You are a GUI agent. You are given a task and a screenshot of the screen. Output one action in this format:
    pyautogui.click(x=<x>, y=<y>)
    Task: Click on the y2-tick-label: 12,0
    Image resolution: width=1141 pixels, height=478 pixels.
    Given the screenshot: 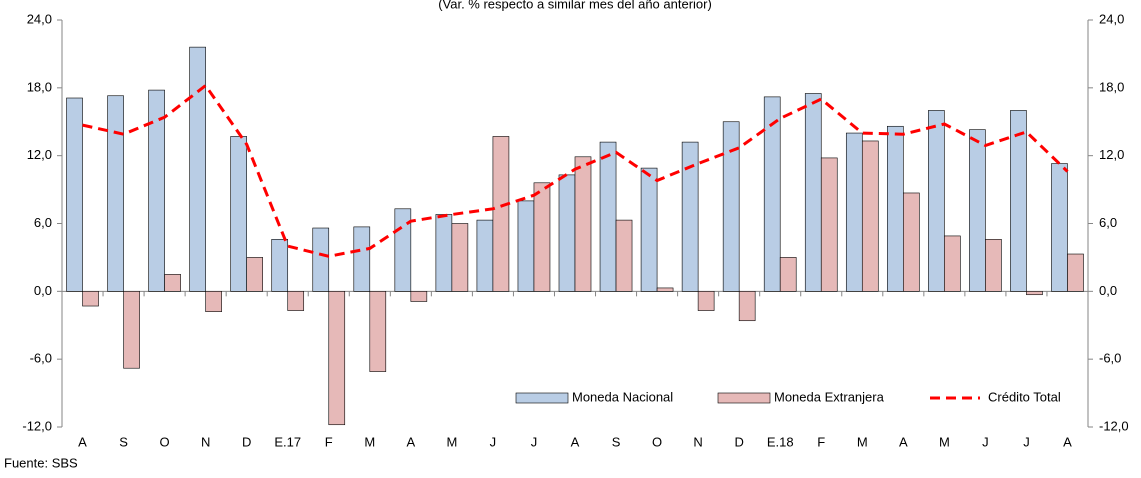 What is the action you would take?
    pyautogui.click(x=1111, y=154)
    